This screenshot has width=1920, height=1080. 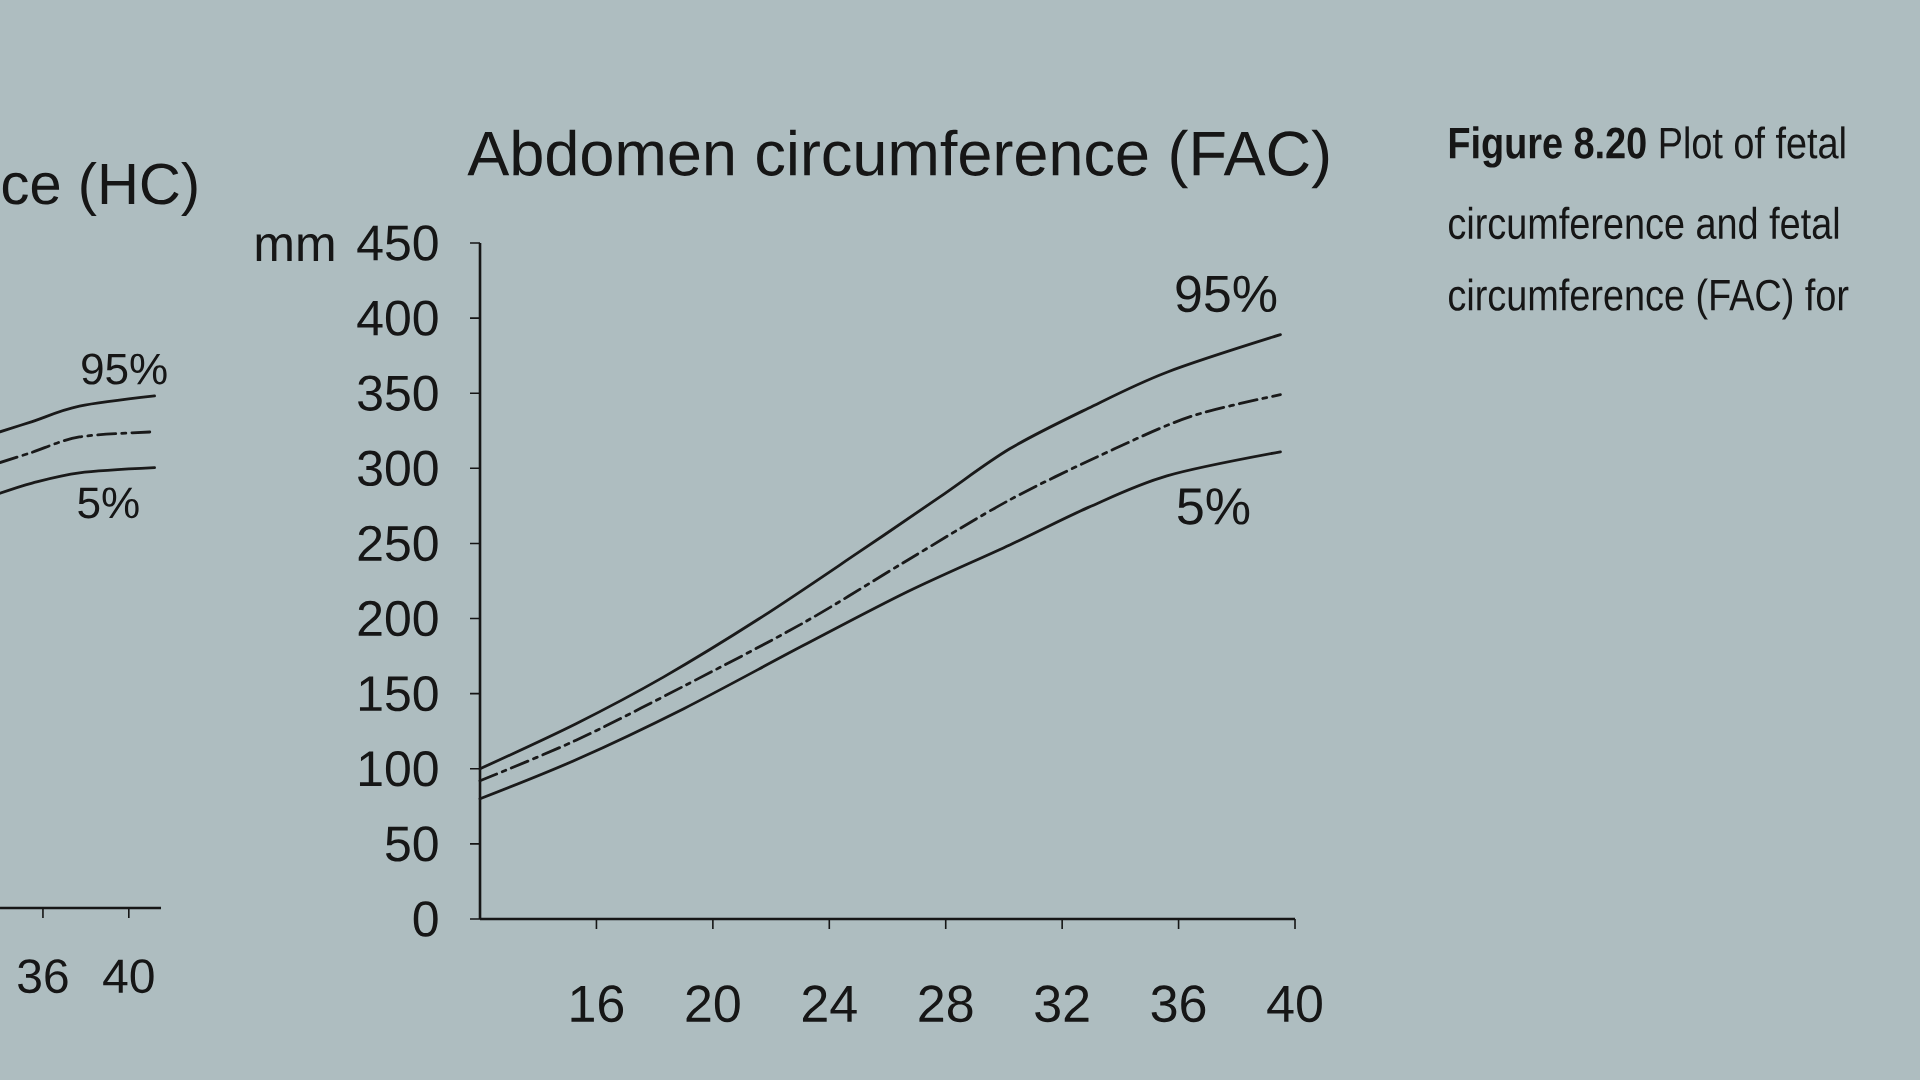 I want to click on y-tick-label: 50, so click(x=412, y=844).